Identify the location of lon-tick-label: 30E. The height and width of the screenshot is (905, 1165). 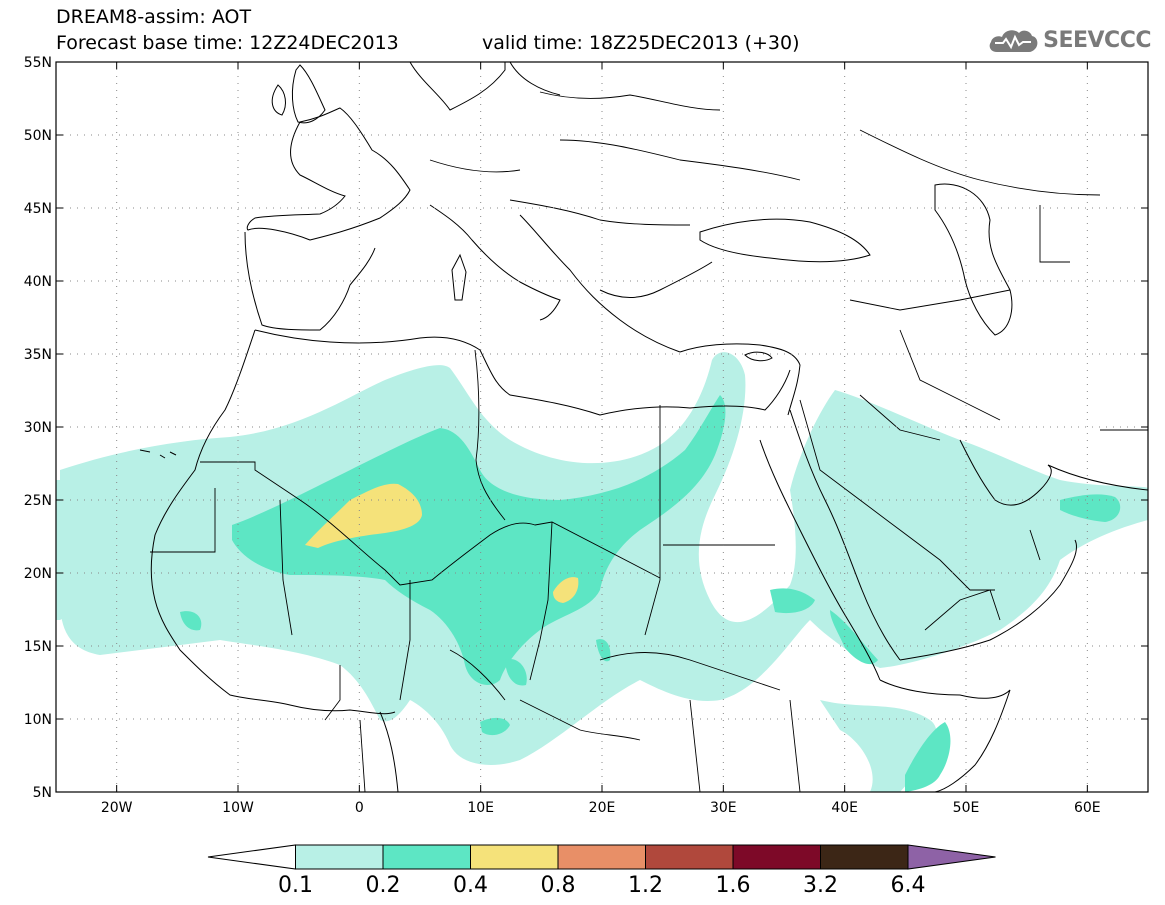
(723, 808).